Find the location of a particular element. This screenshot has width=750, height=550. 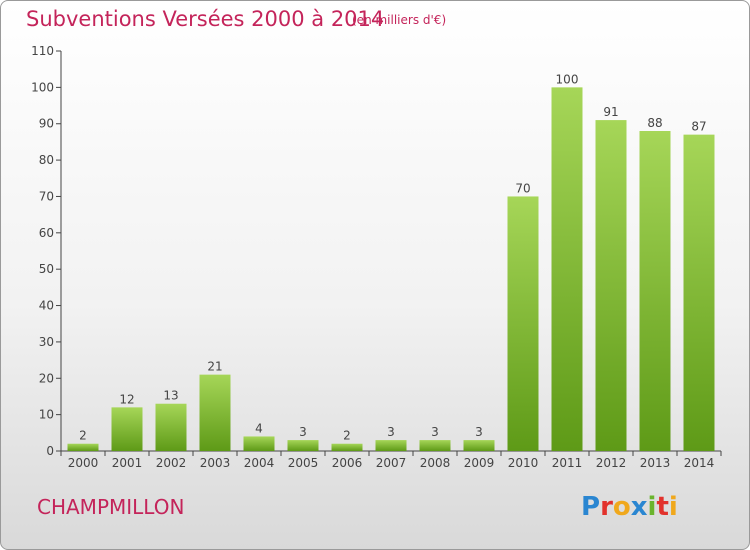

y-tick-label: 60 is located at coordinates (46, 233).